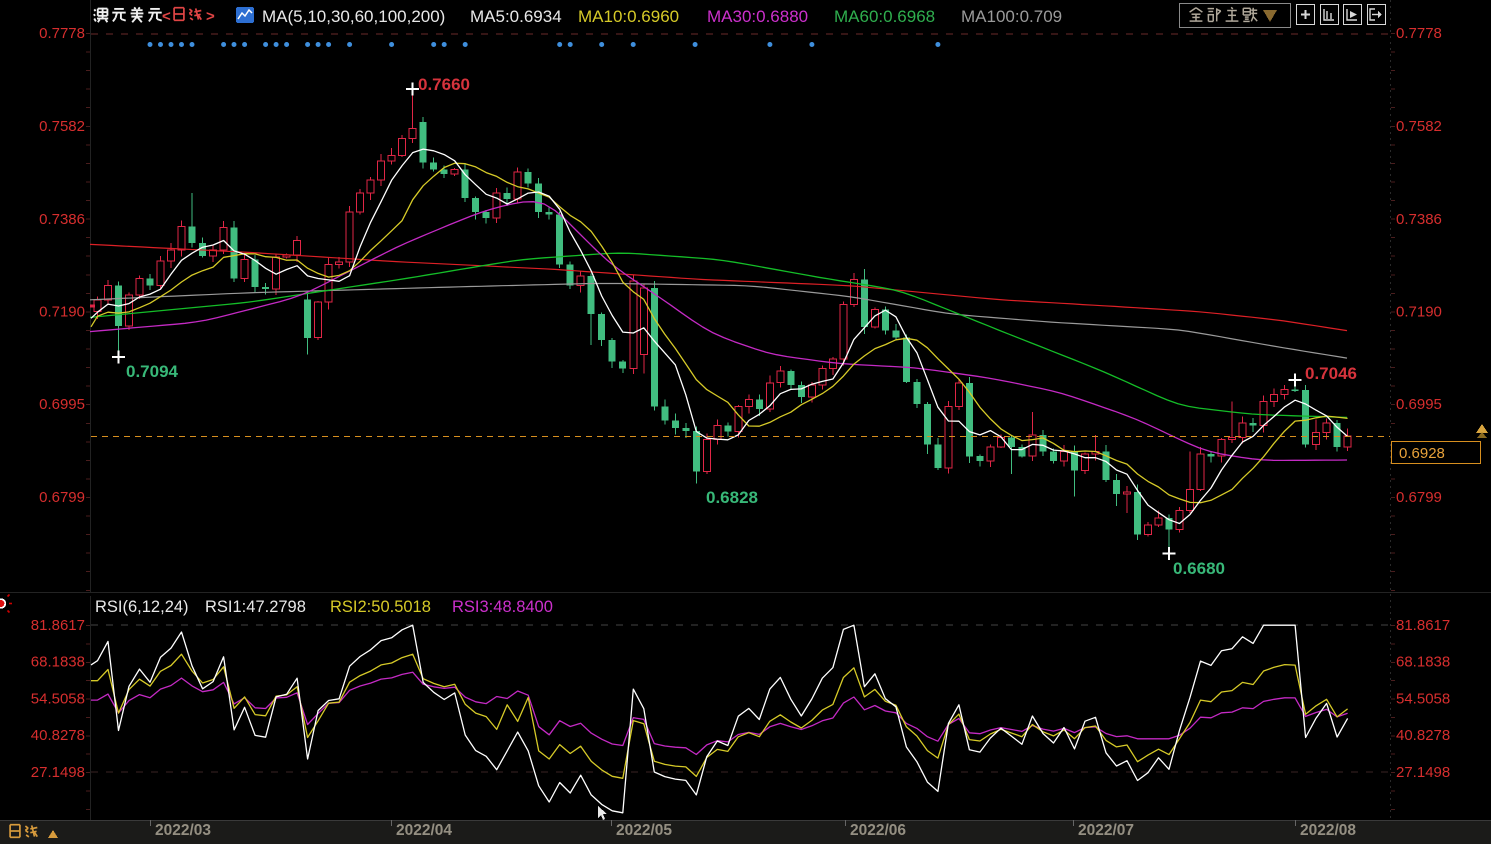  I want to click on svg-text: 2022/08, so click(1328, 830).